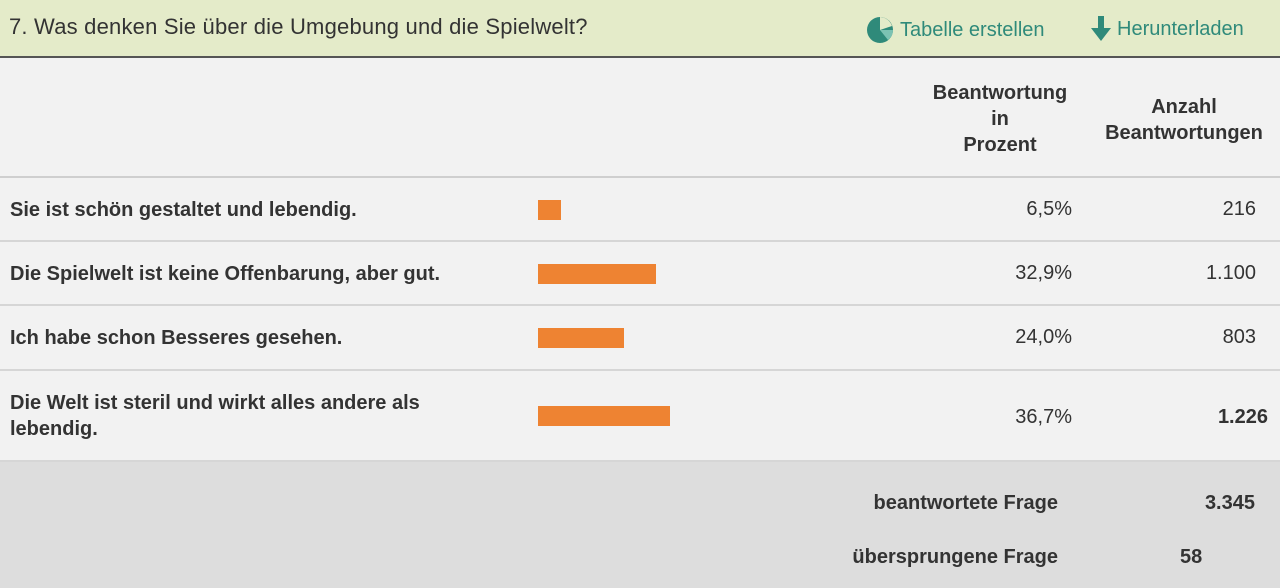 Image resolution: width=1280 pixels, height=588 pixels. Describe the element at coordinates (1239, 209) in the screenshot. I see `count-value: 216` at that location.